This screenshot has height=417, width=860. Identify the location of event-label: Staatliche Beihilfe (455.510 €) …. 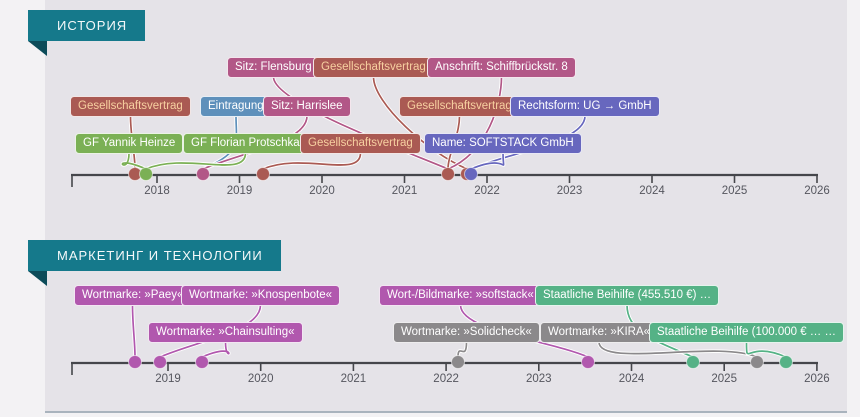
(627, 295).